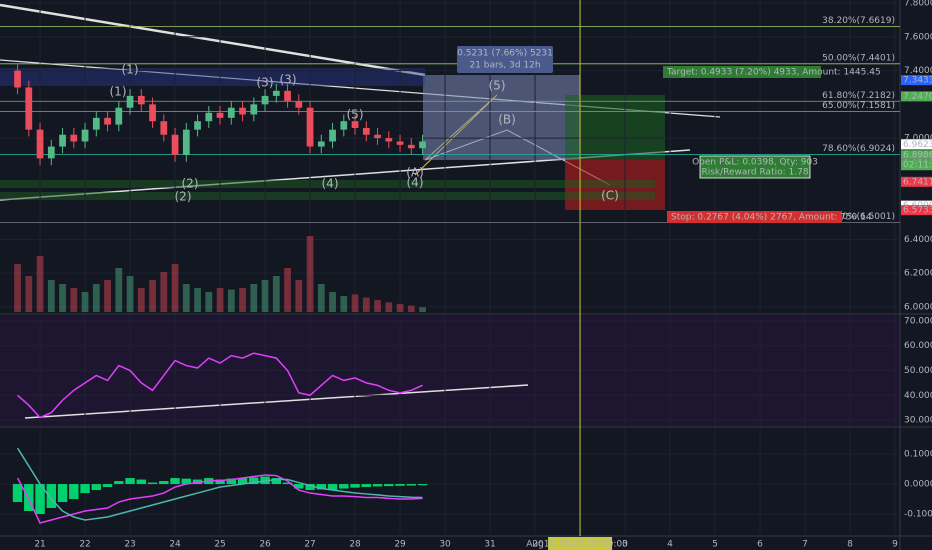  Describe the element at coordinates (918, 321) in the screenshot. I see `y-tick-label: 70.0000` at that location.